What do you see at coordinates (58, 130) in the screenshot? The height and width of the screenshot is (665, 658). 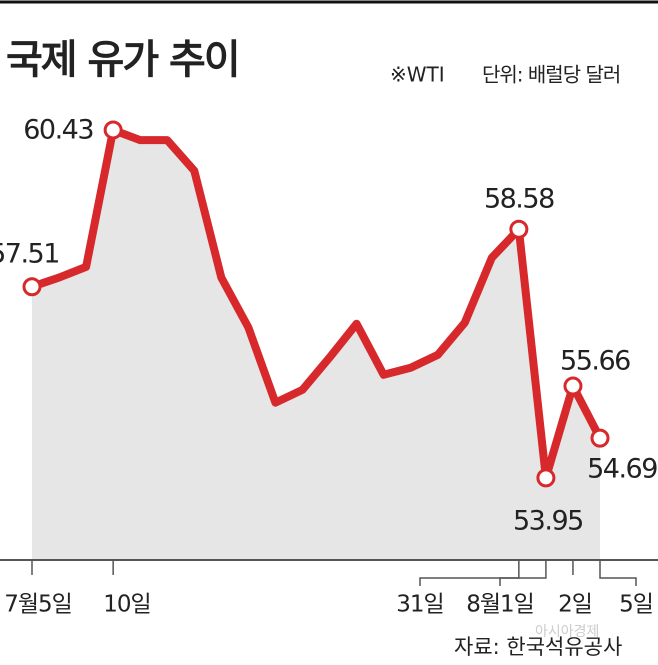 I see `value-label: 60.43` at bounding box center [58, 130].